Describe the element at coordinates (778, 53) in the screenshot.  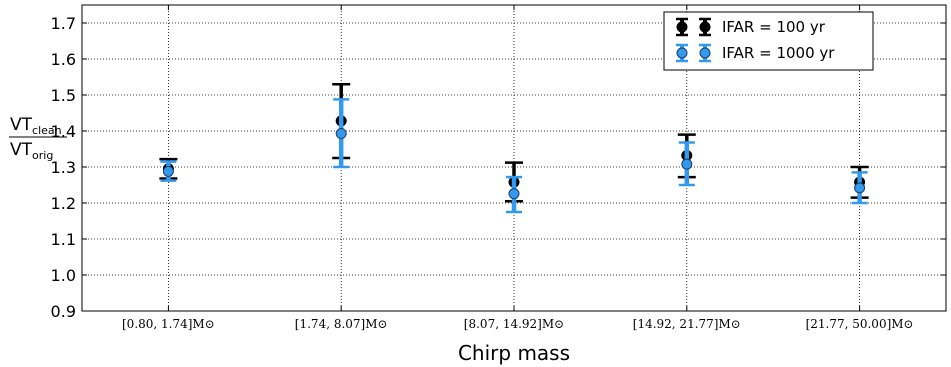
I see `legend-label: IFAR = 1000 yr` at that location.